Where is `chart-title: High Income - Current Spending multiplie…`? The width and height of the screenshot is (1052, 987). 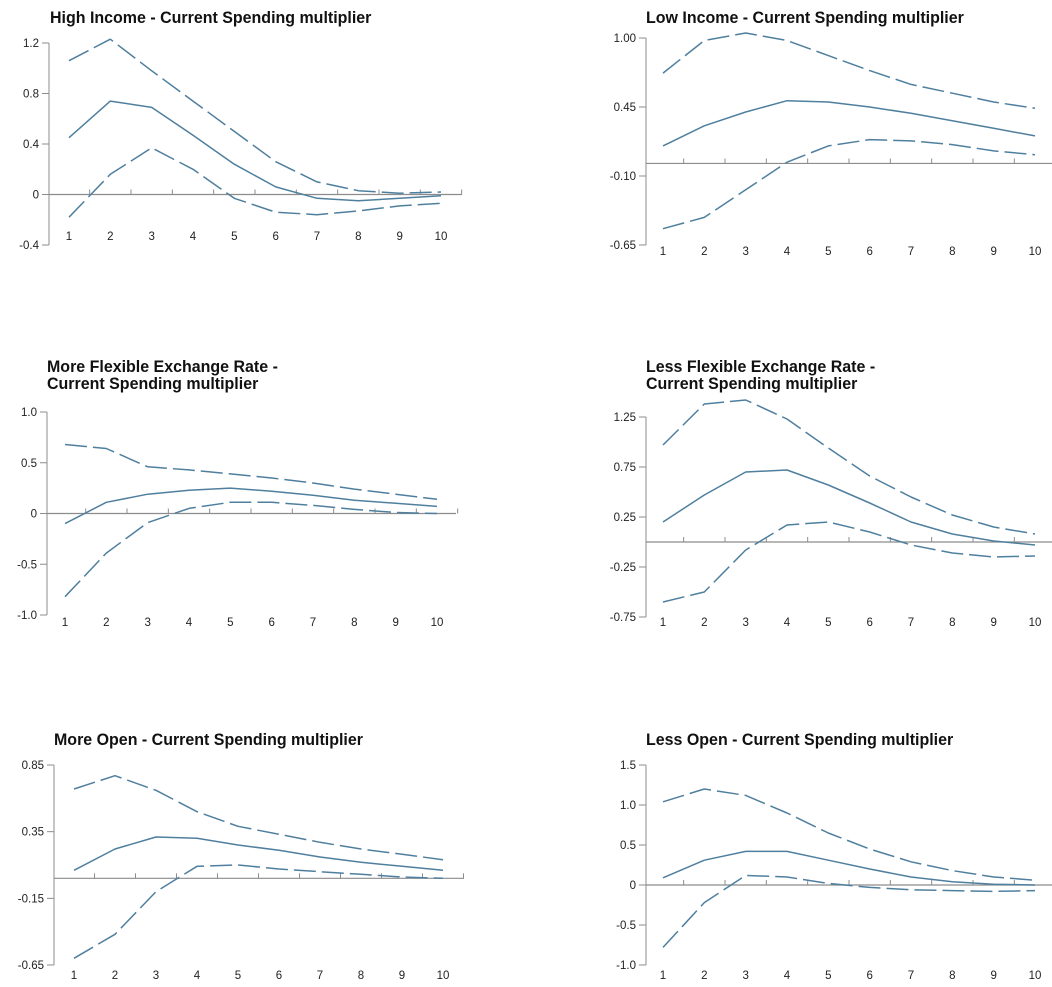
chart-title: High Income - Current Spending multiplie… is located at coordinates (211, 17).